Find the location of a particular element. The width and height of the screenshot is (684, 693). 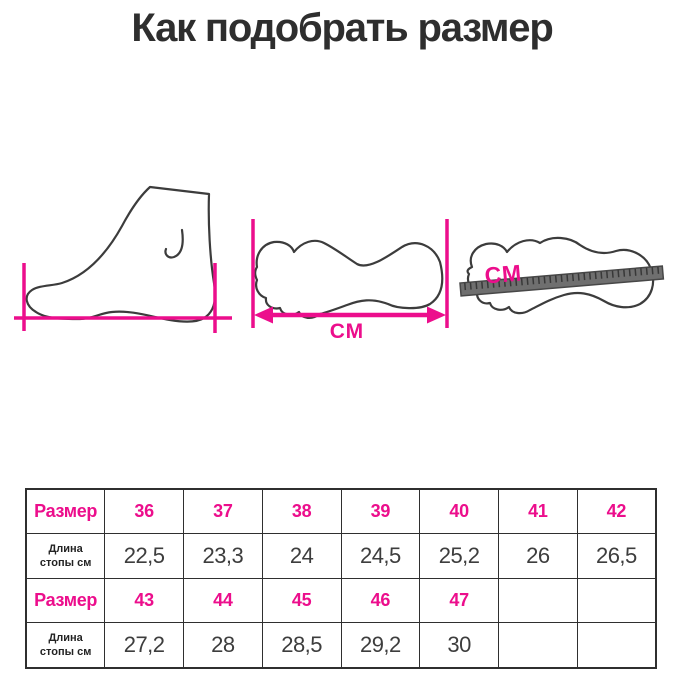

length-cell: 27,2 is located at coordinates (144, 645).